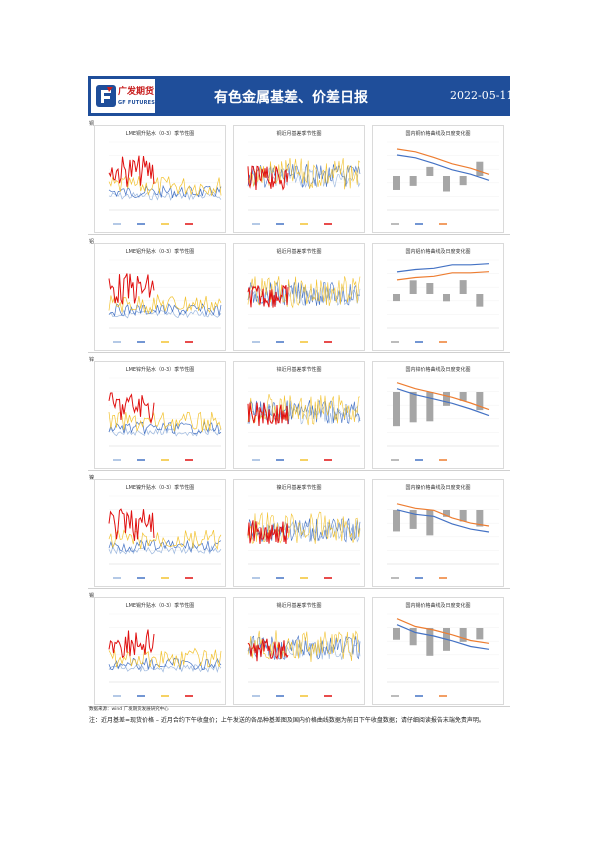  Describe the element at coordinates (438, 370) in the screenshot. I see `chart-title: 国内锌价格曲线及日度变化图` at that location.